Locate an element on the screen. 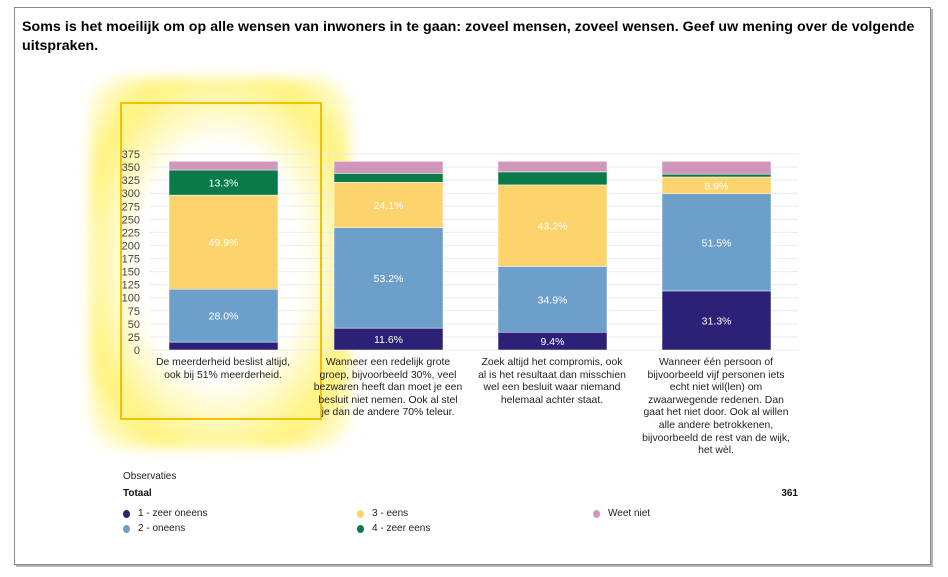 This screenshot has height=577, width=948. data-label: 43.2% is located at coordinates (553, 227).